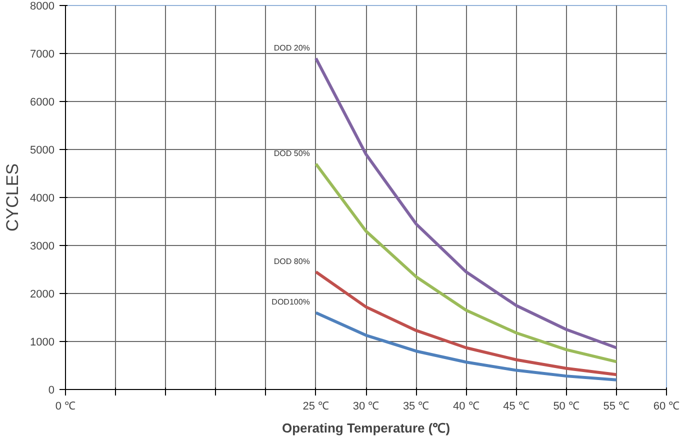  I want to click on series-label: DOD 20%, so click(292, 47).